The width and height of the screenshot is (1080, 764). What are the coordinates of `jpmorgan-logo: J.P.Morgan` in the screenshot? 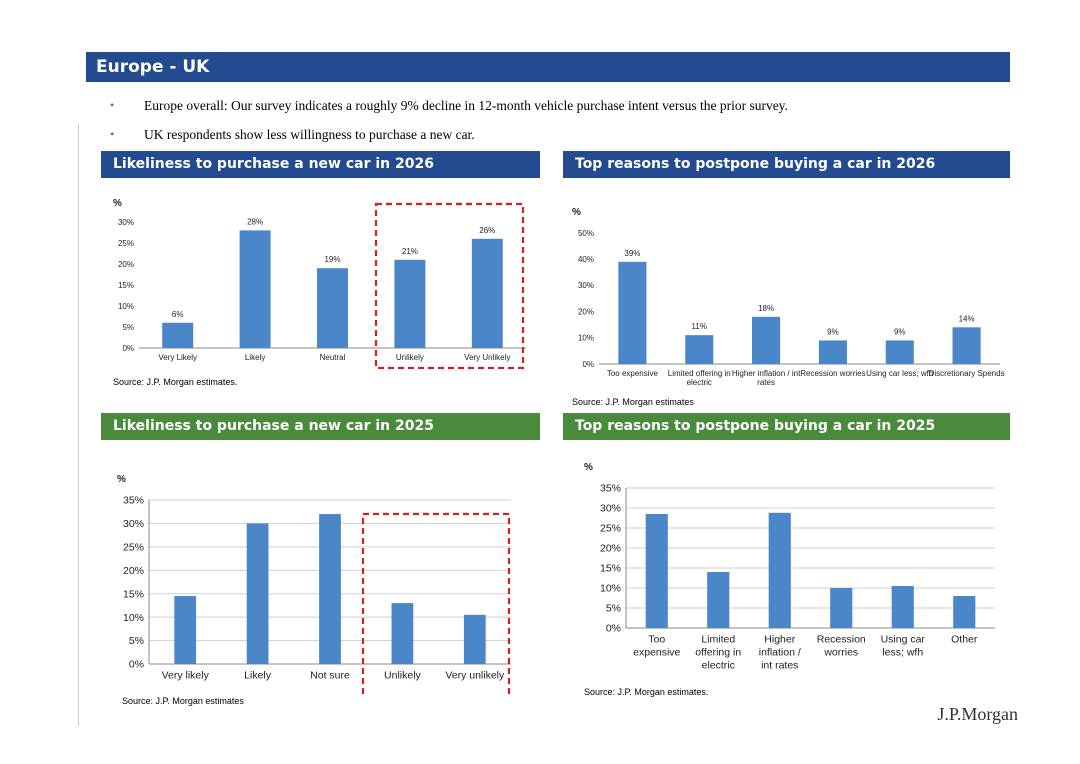 It's located at (977, 714).